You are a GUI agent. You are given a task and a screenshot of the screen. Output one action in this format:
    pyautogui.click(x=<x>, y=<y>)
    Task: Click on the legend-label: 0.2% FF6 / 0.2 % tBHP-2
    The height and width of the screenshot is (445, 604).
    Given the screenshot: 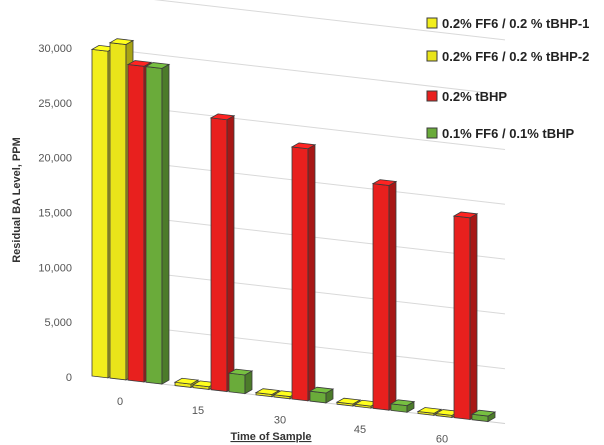 What is the action you would take?
    pyautogui.click(x=515, y=56)
    